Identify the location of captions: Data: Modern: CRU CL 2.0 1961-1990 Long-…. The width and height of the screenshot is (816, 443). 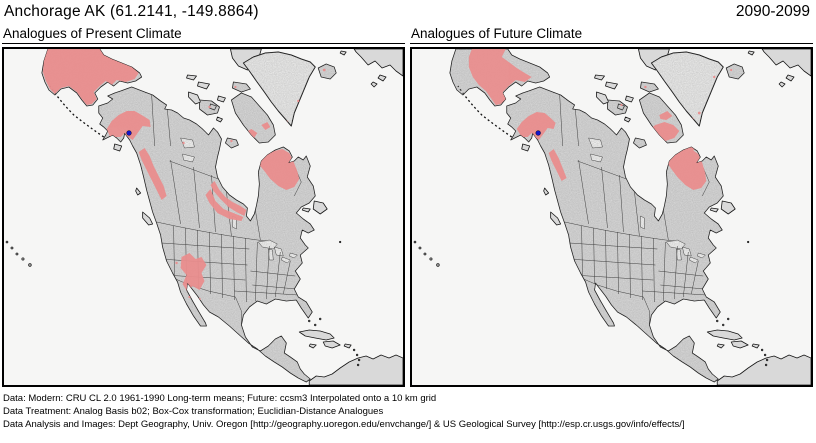
(408, 409).